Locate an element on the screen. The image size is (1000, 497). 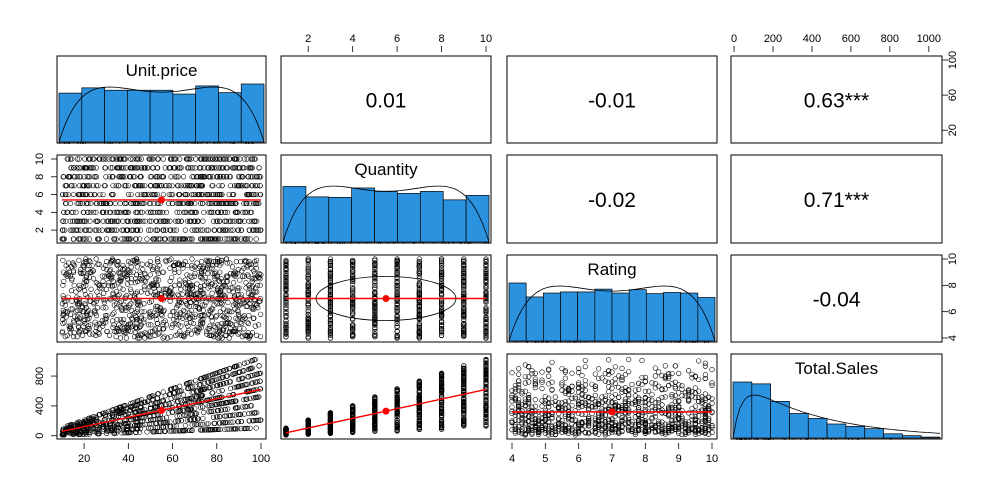
scatter-panel-Rating-vs-Quantity is located at coordinates (386, 298).